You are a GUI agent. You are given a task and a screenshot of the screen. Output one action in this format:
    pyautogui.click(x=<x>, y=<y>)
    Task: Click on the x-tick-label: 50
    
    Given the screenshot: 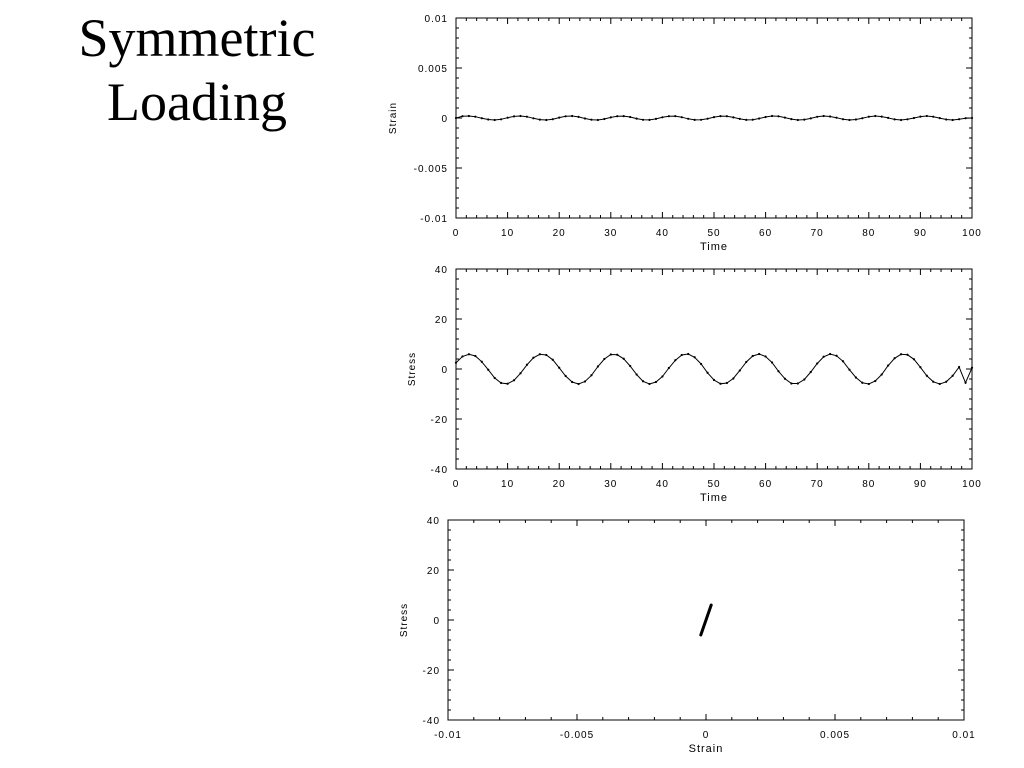 What is the action you would take?
    pyautogui.click(x=713, y=233)
    